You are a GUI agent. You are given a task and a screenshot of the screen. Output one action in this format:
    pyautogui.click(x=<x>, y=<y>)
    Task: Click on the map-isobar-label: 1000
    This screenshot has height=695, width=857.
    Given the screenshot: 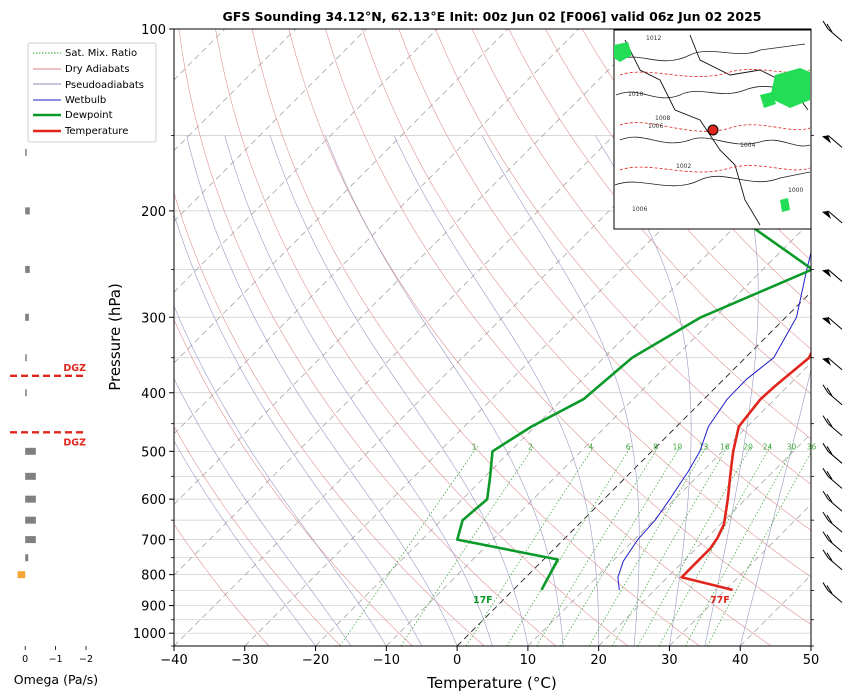 What is the action you would take?
    pyautogui.click(x=795, y=190)
    